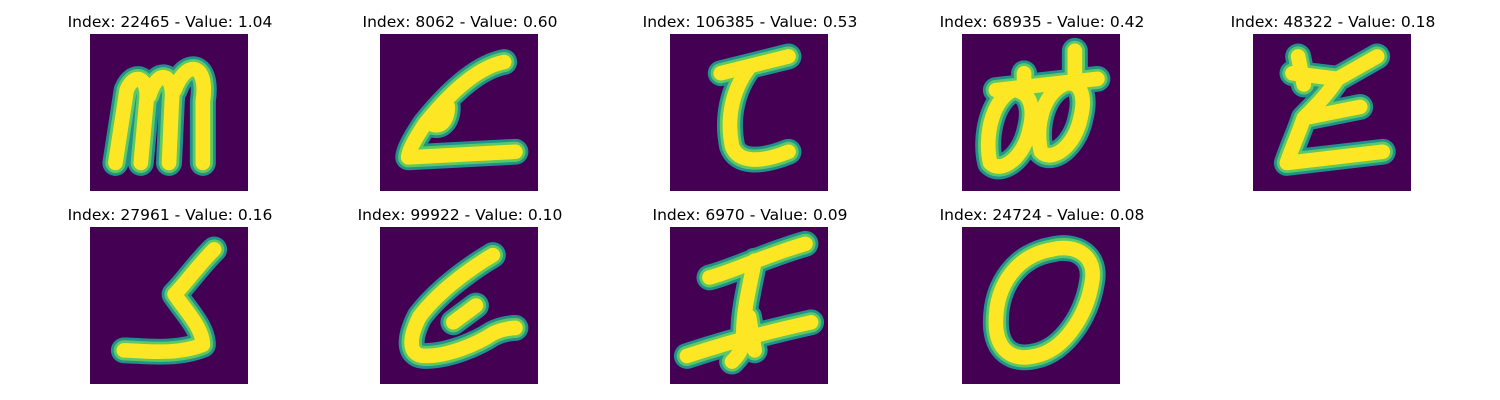 The width and height of the screenshot is (1500, 400). Describe the element at coordinates (460, 22) in the screenshot. I see `panel-title: Index: 8062 - Value: 0.60` at that location.